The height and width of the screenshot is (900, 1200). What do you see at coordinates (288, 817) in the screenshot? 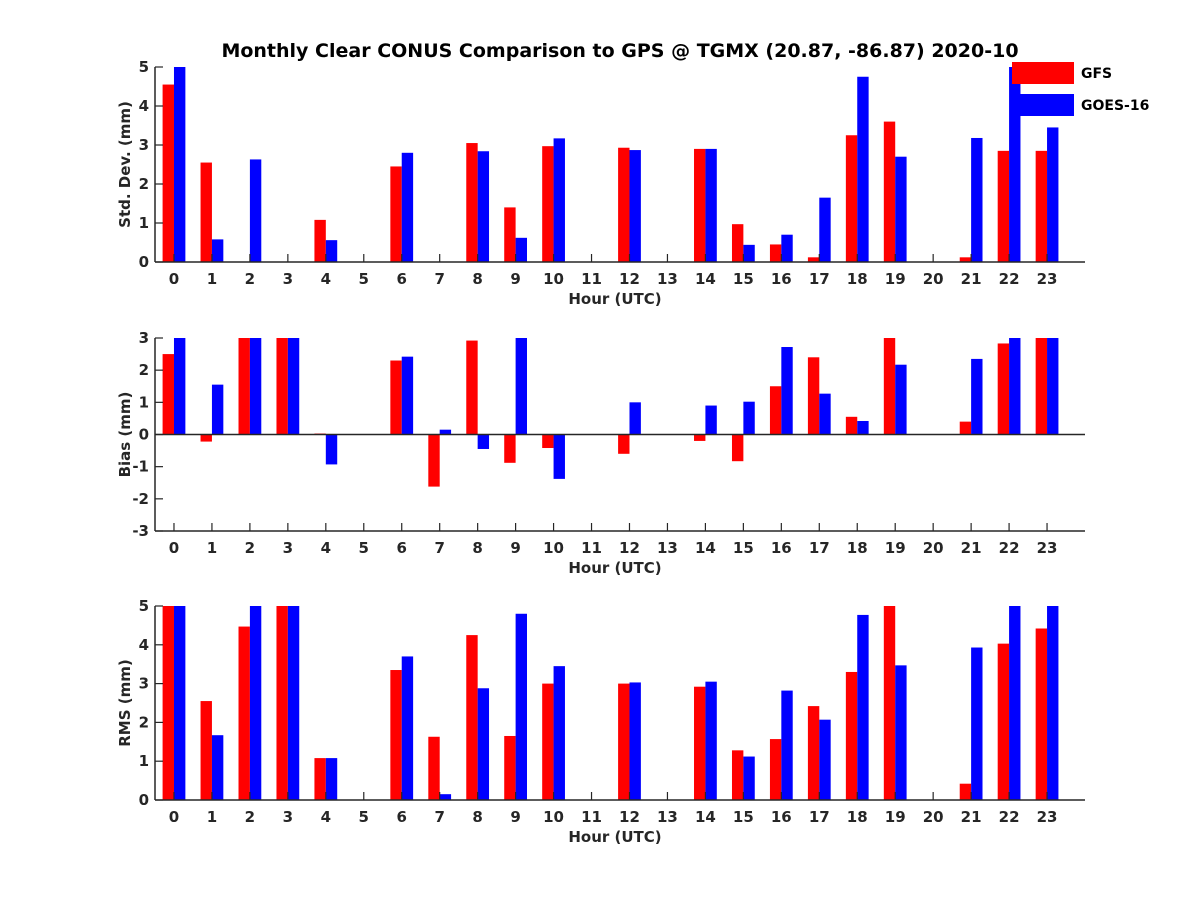
I see `x-tick-label: 3` at bounding box center [288, 817].